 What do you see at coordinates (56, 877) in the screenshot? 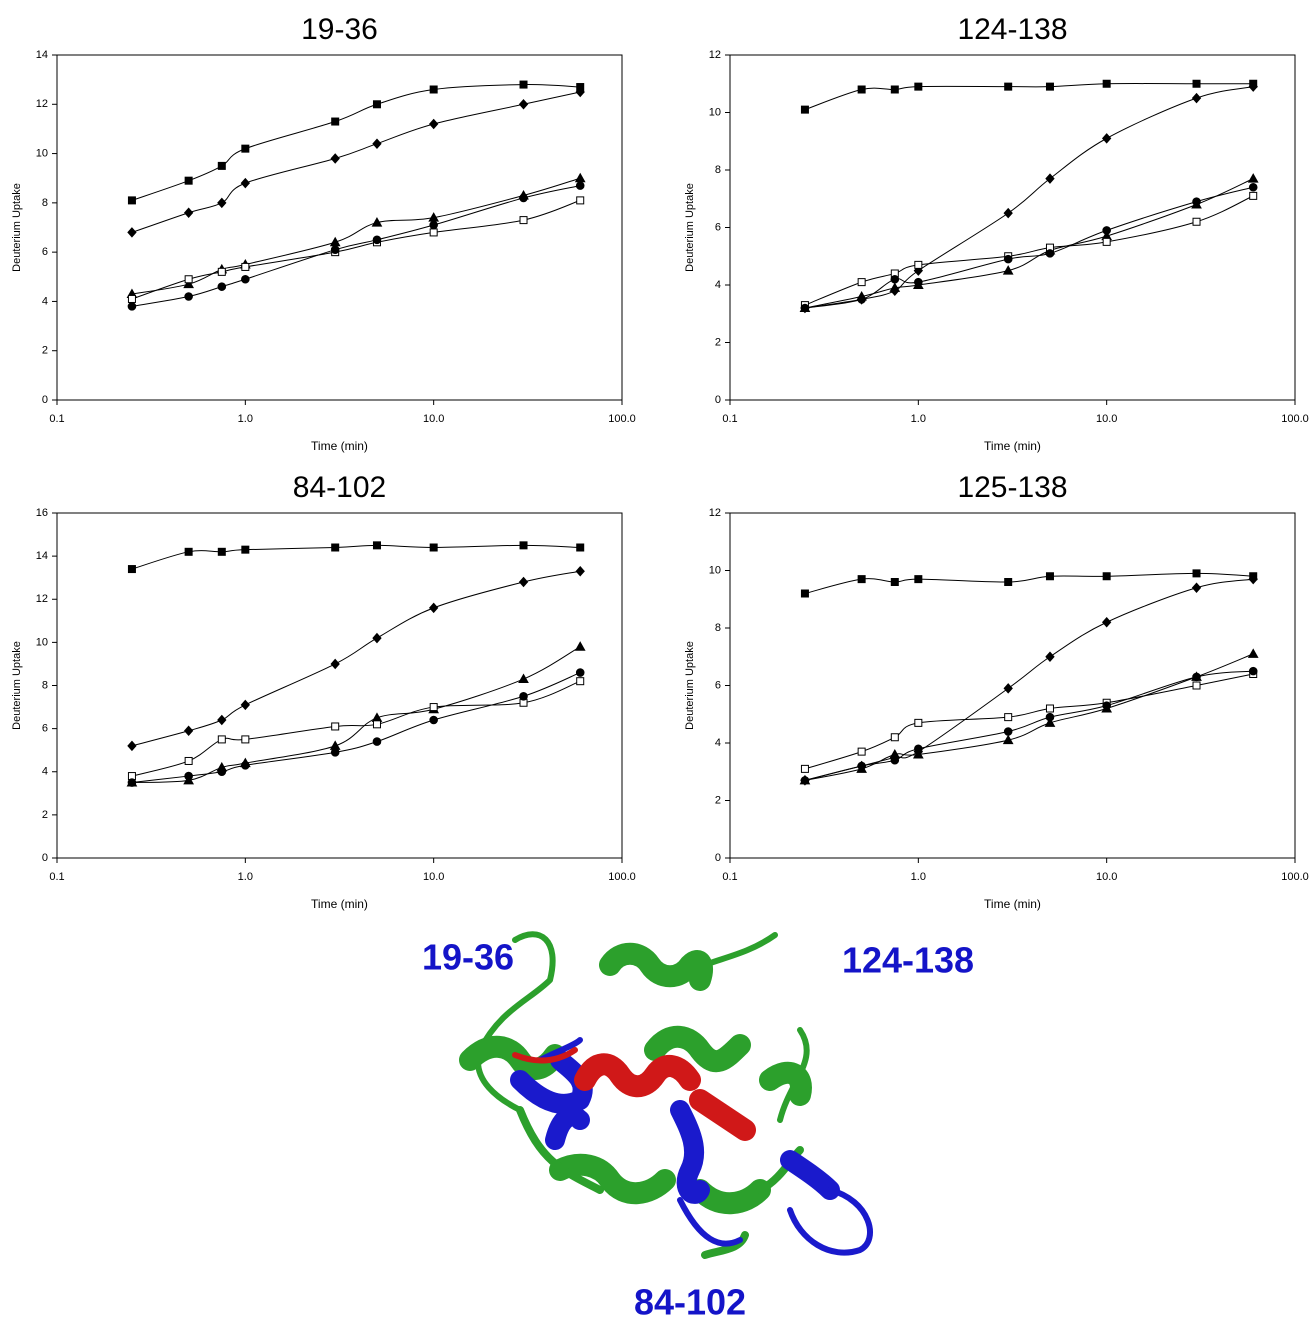
I see `x-tick-label: 0.1` at bounding box center [56, 877].